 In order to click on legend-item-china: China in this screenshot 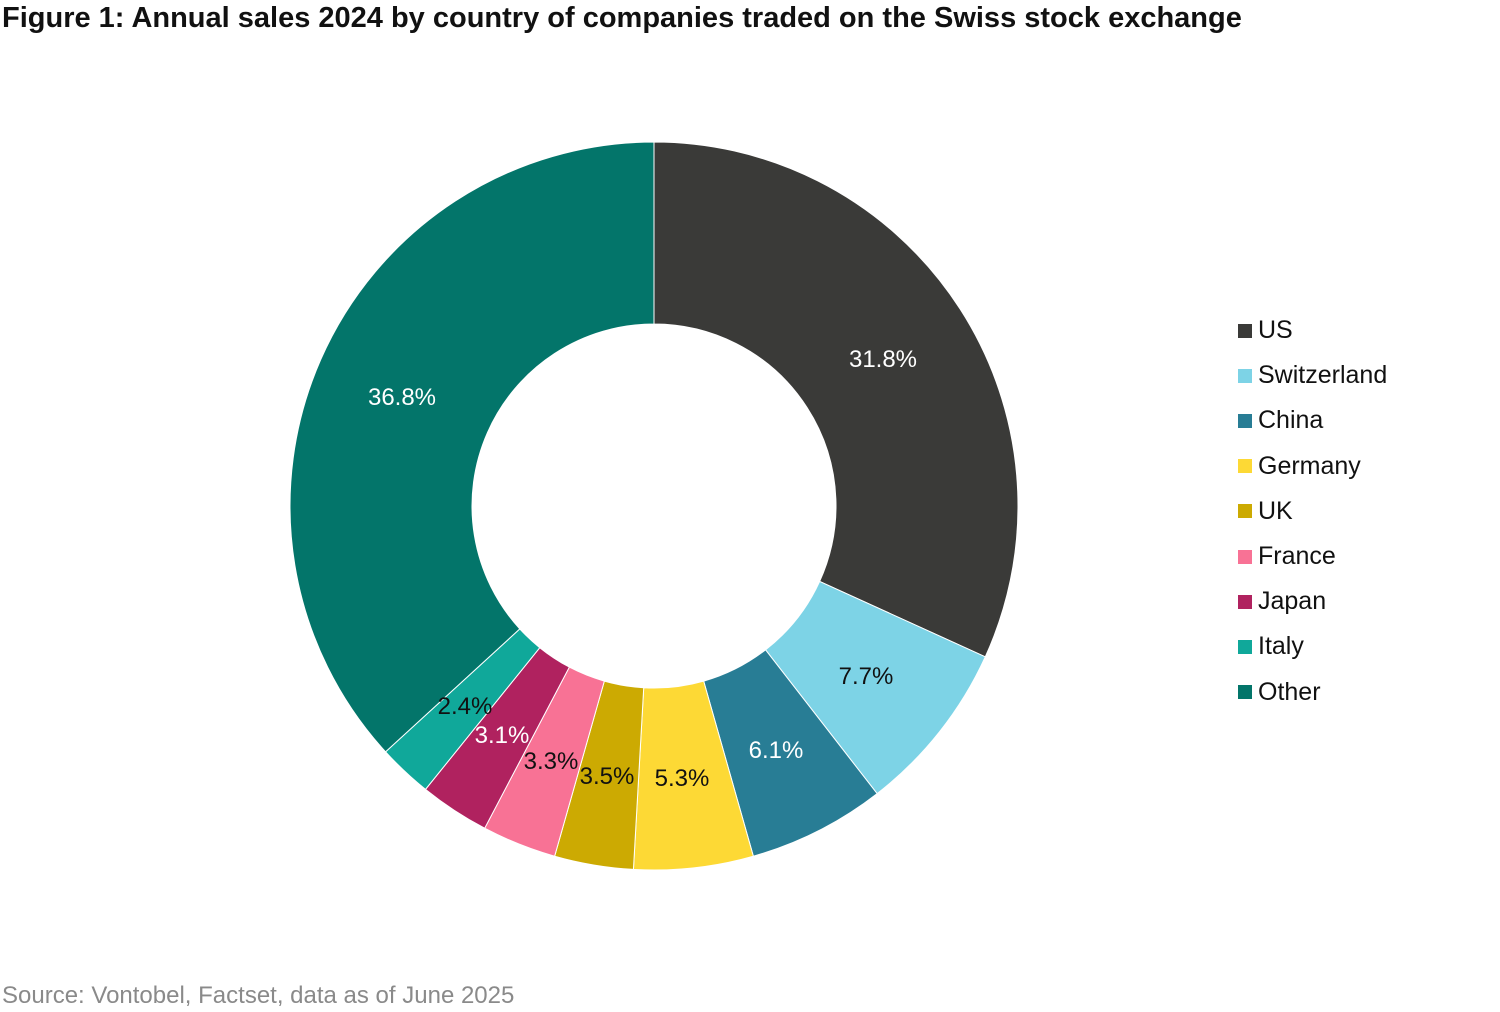, I will do `click(1312, 420)`.